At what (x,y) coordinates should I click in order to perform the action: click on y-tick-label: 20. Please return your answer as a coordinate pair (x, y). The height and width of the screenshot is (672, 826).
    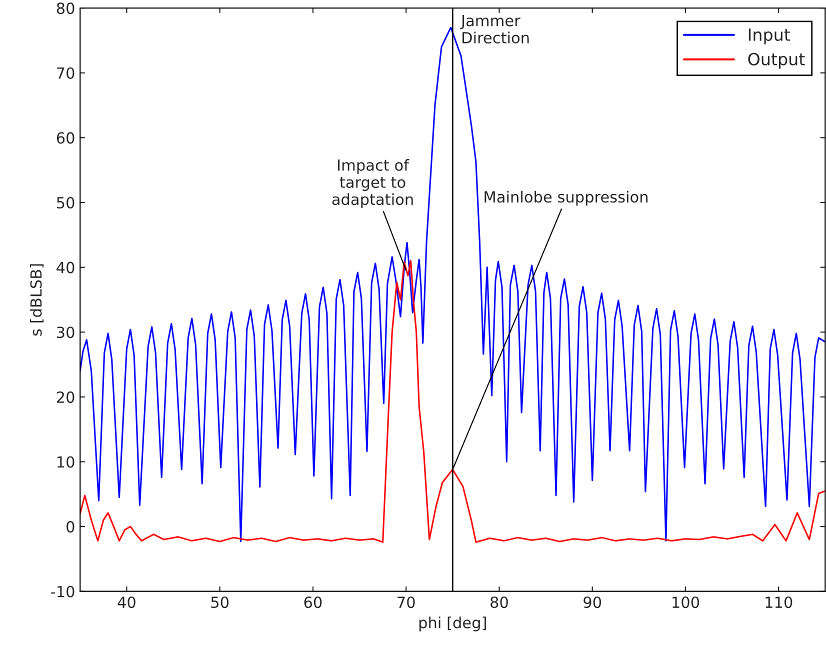
    Looking at the image, I should click on (65, 397).